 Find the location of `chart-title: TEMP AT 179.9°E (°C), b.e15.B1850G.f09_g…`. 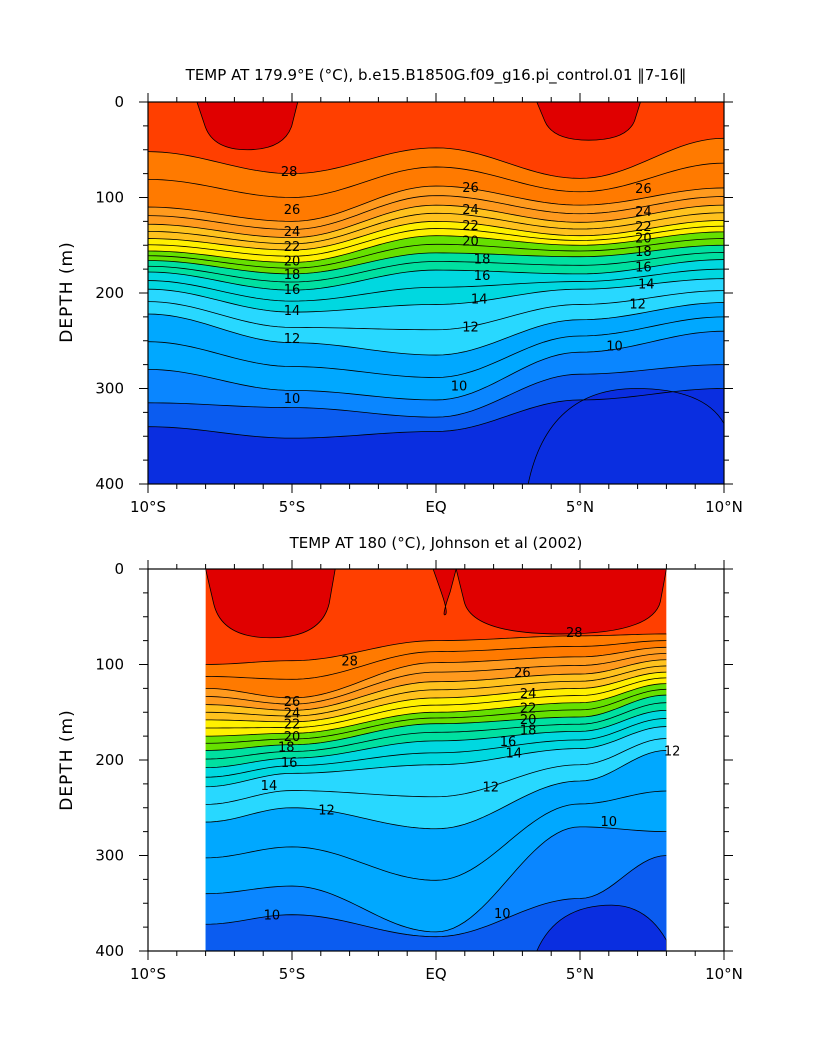

chart-title: TEMP AT 179.9°E (°C), b.e15.B1850G.f09_g… is located at coordinates (436, 75).